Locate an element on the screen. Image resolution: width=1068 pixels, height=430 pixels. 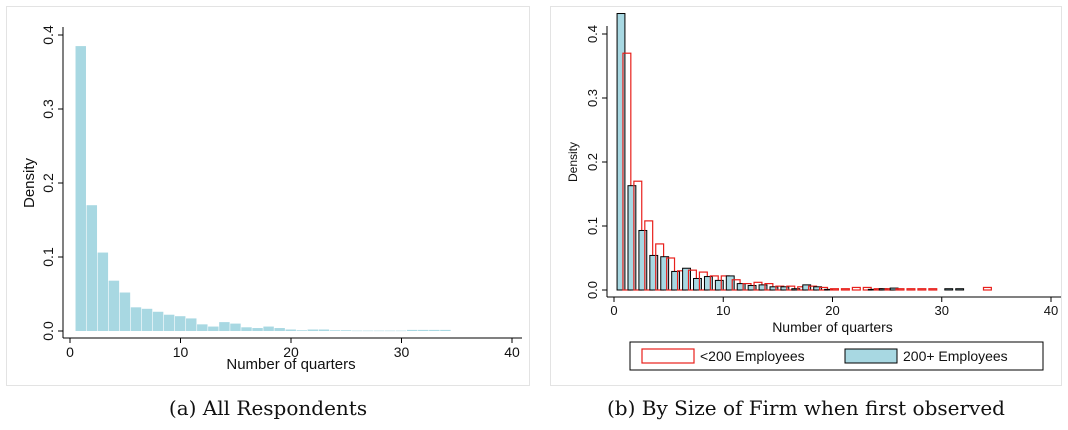
y-tick-label-b: 0.3 is located at coordinates (592, 98).